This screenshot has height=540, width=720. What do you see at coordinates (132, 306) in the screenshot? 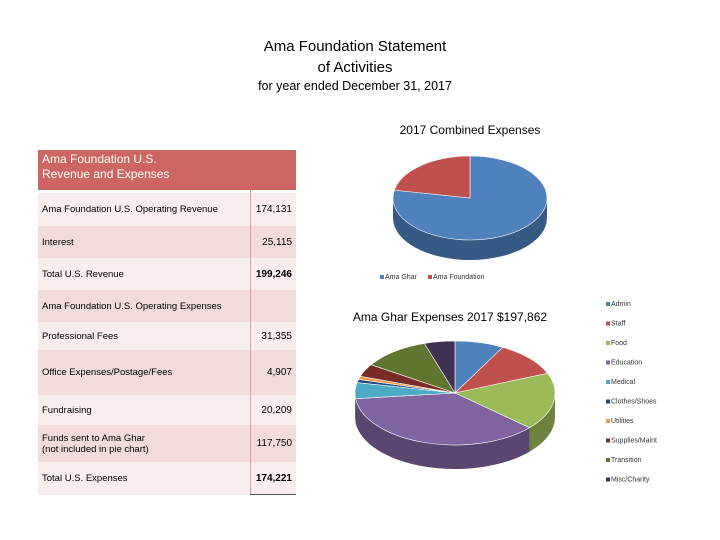
I see `row-label: Ama Foundation U.S. Operating Expenses` at bounding box center [132, 306].